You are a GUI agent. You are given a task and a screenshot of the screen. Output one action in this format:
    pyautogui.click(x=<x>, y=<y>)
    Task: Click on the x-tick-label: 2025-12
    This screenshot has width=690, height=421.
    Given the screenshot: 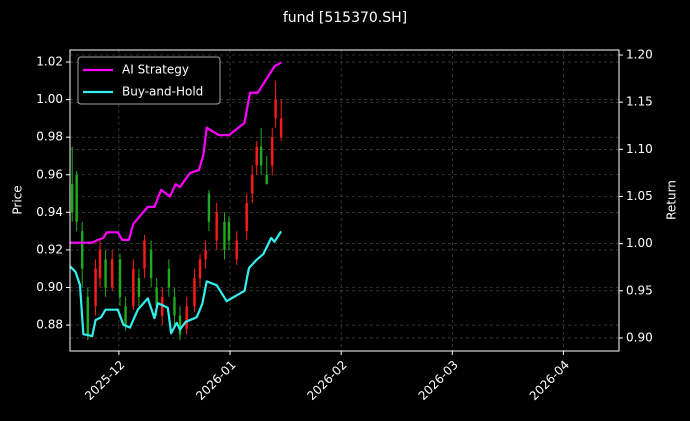 What is the action you would take?
    pyautogui.click(x=104, y=380)
    